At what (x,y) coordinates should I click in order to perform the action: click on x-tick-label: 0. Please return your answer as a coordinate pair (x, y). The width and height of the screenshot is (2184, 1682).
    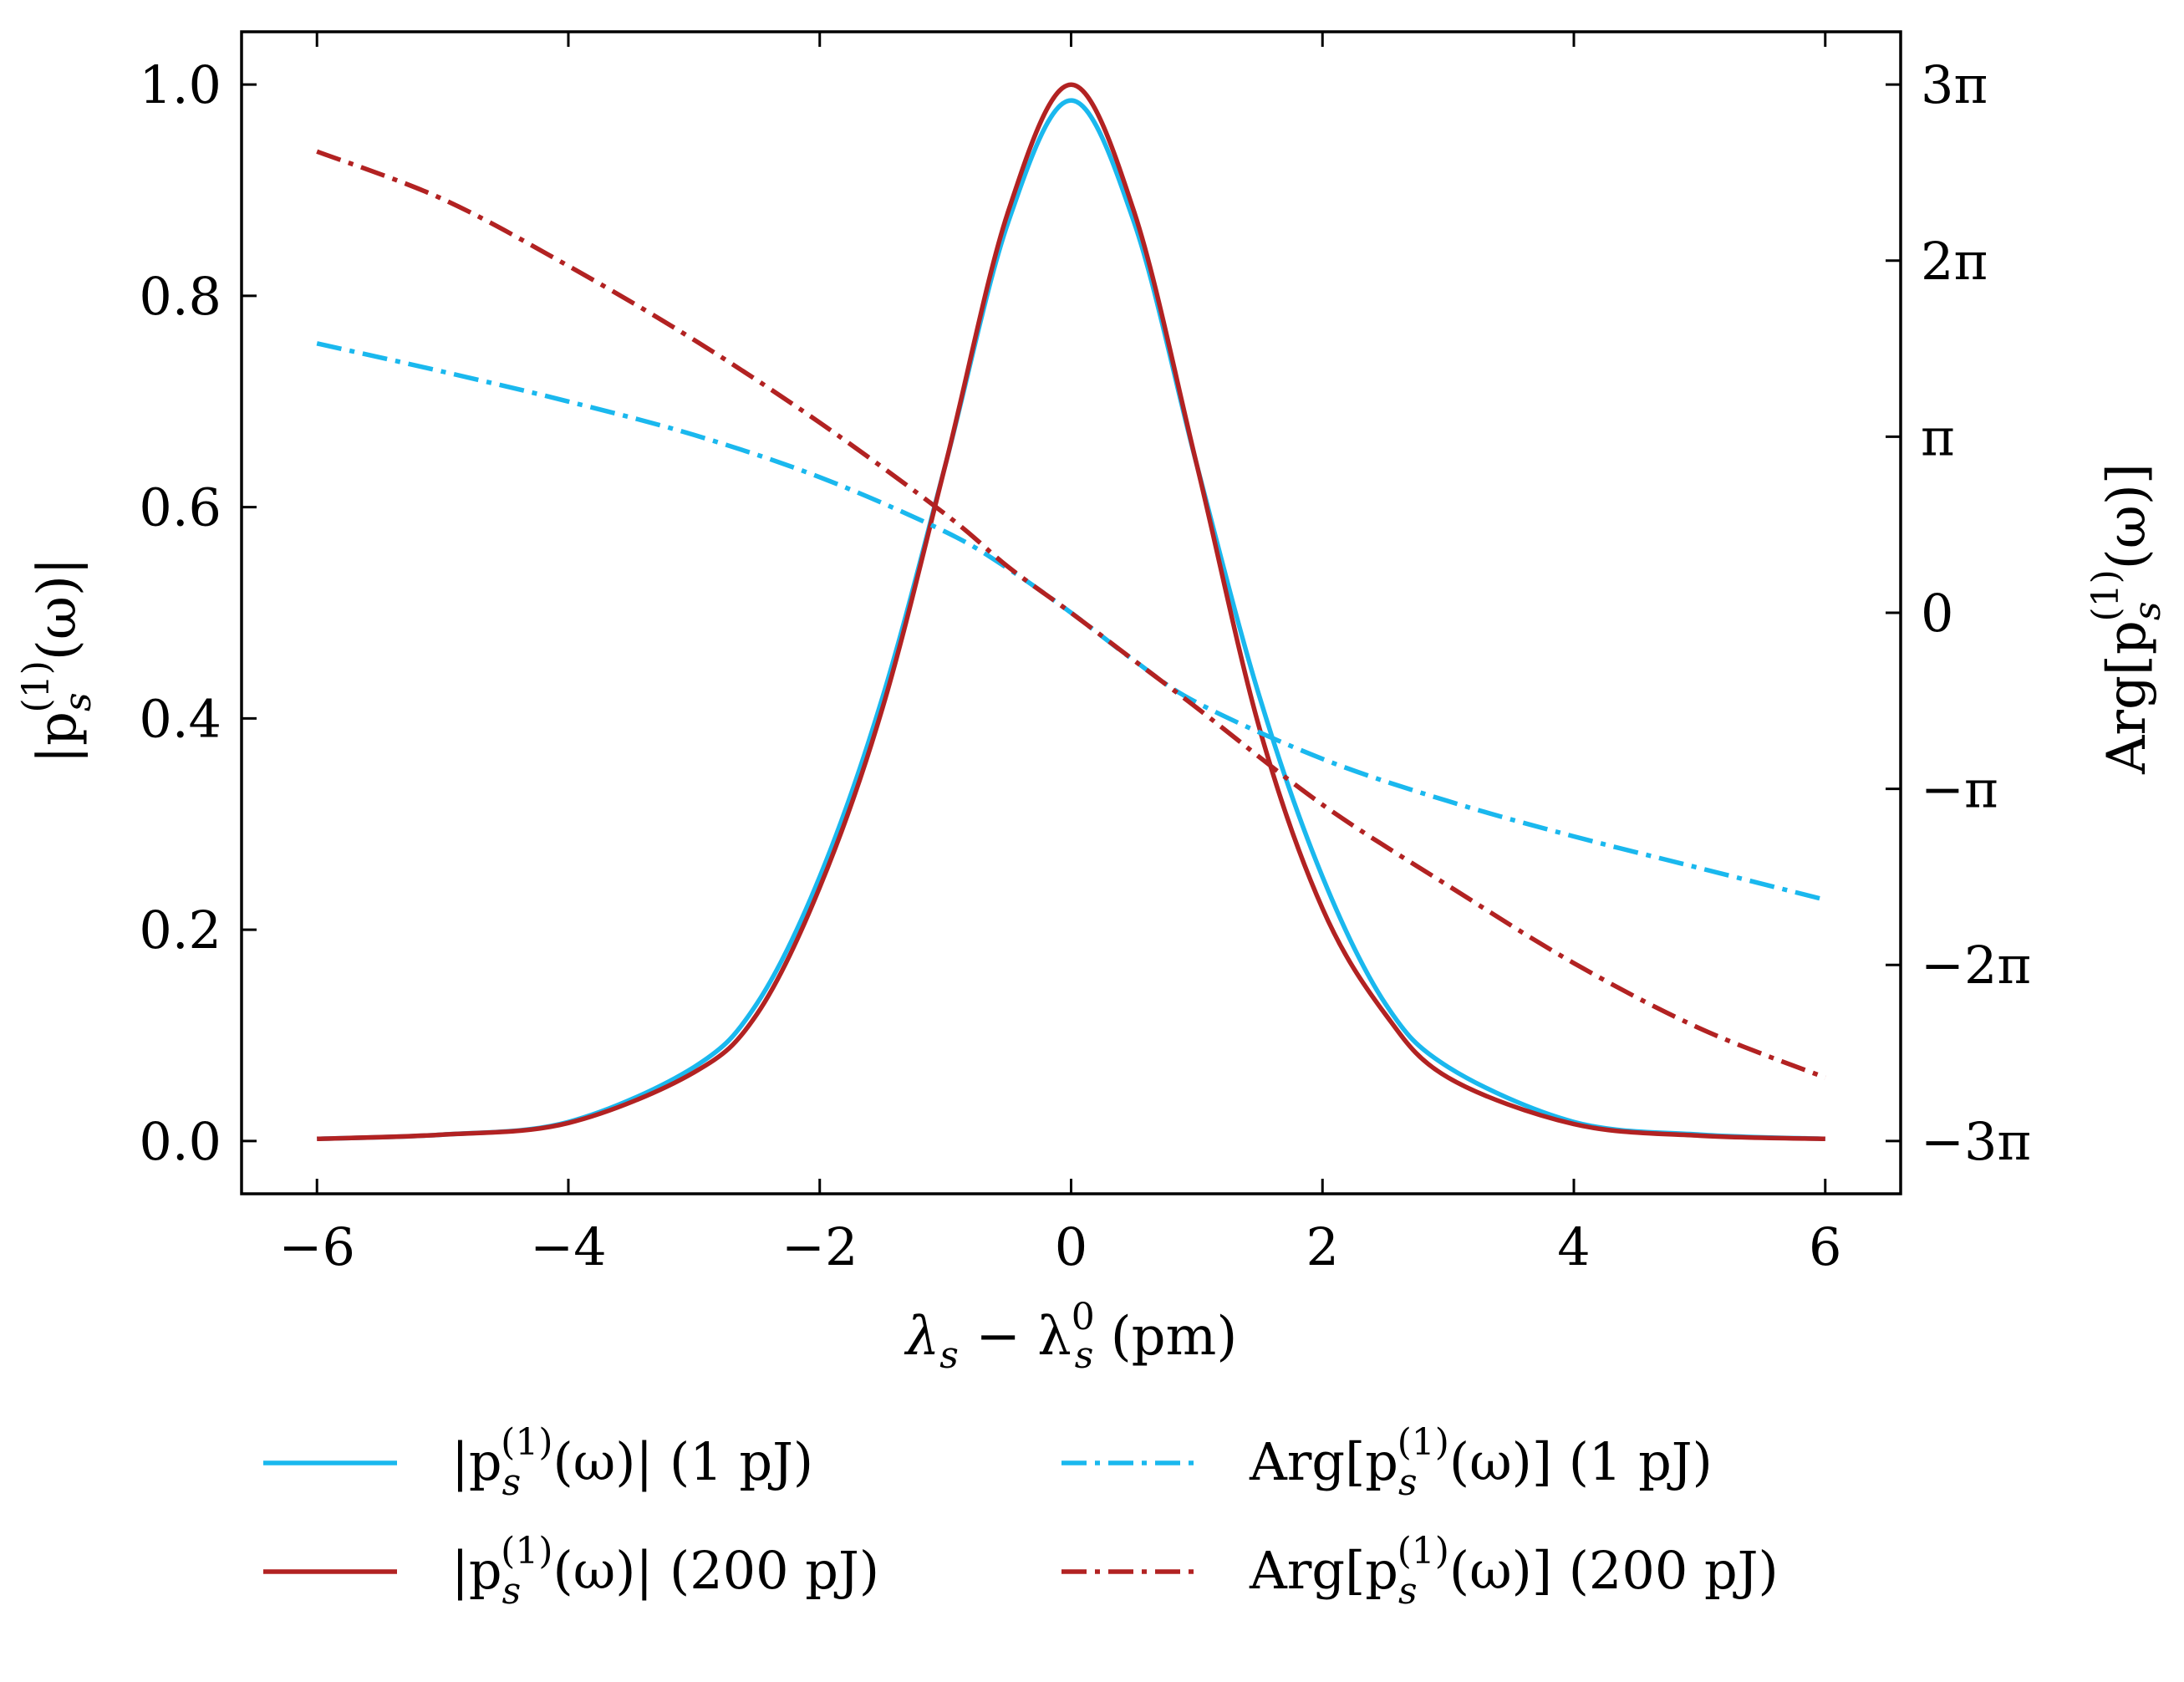
    Looking at the image, I should click on (1071, 1246).